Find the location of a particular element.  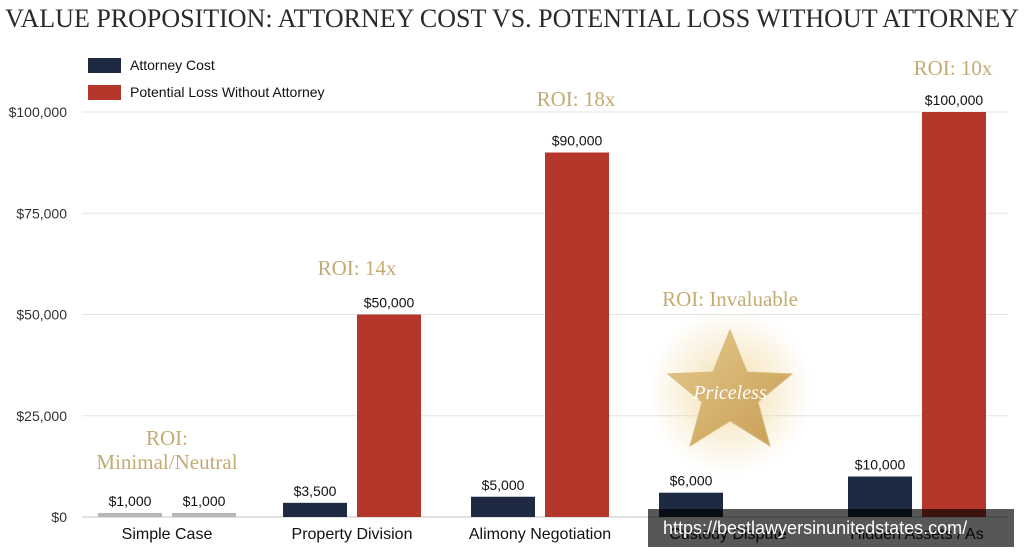

watermark-text: https://bestlawyersinunitedstates.com/ is located at coordinates (815, 528).